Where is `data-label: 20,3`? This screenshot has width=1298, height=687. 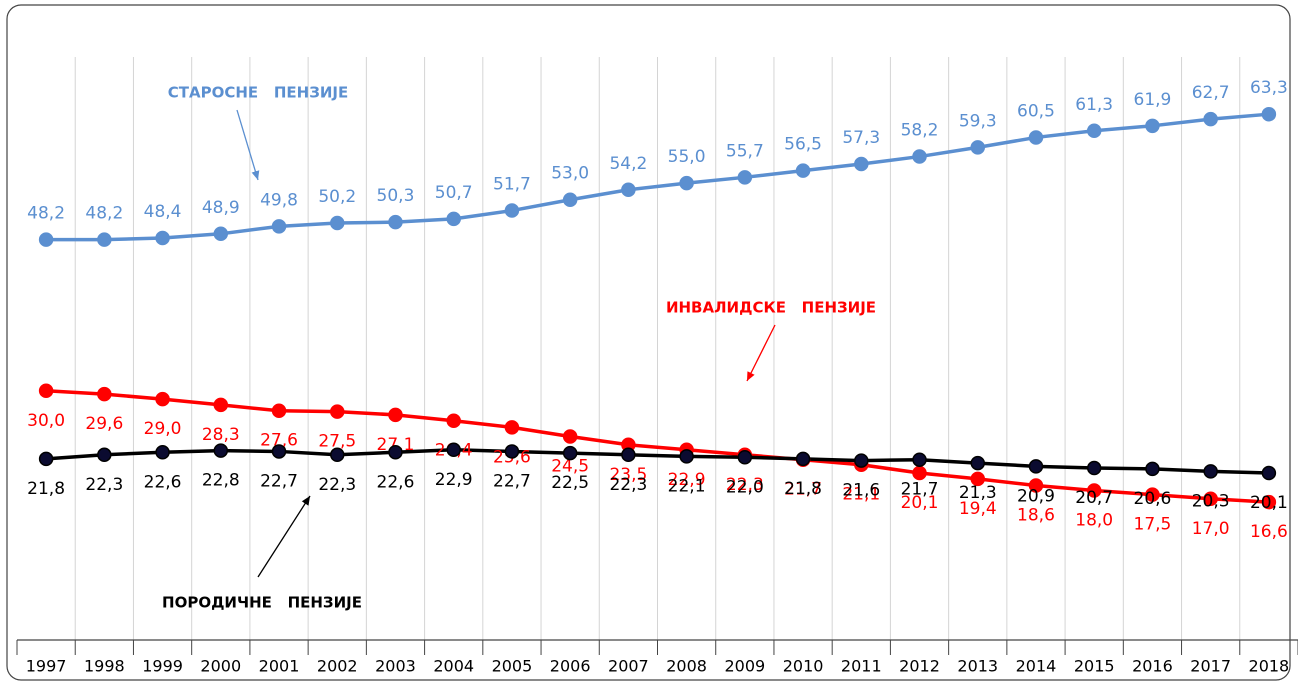
data-label: 20,3 is located at coordinates (1211, 501).